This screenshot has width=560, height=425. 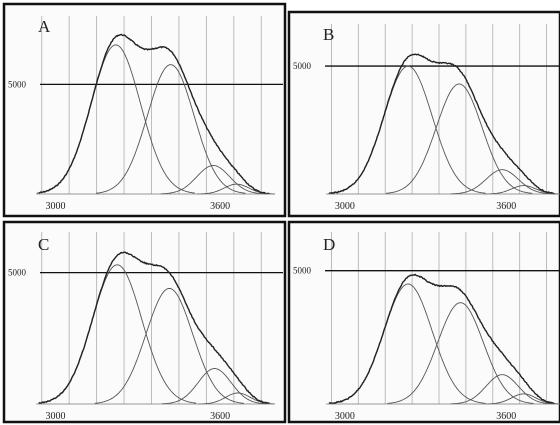 I want to click on panel-label: C, so click(x=43, y=244).